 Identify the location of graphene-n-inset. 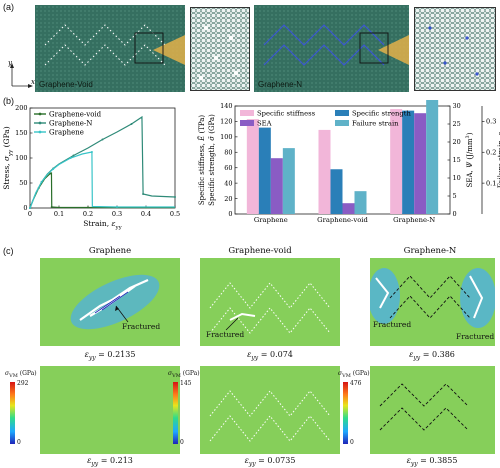
(455, 49).